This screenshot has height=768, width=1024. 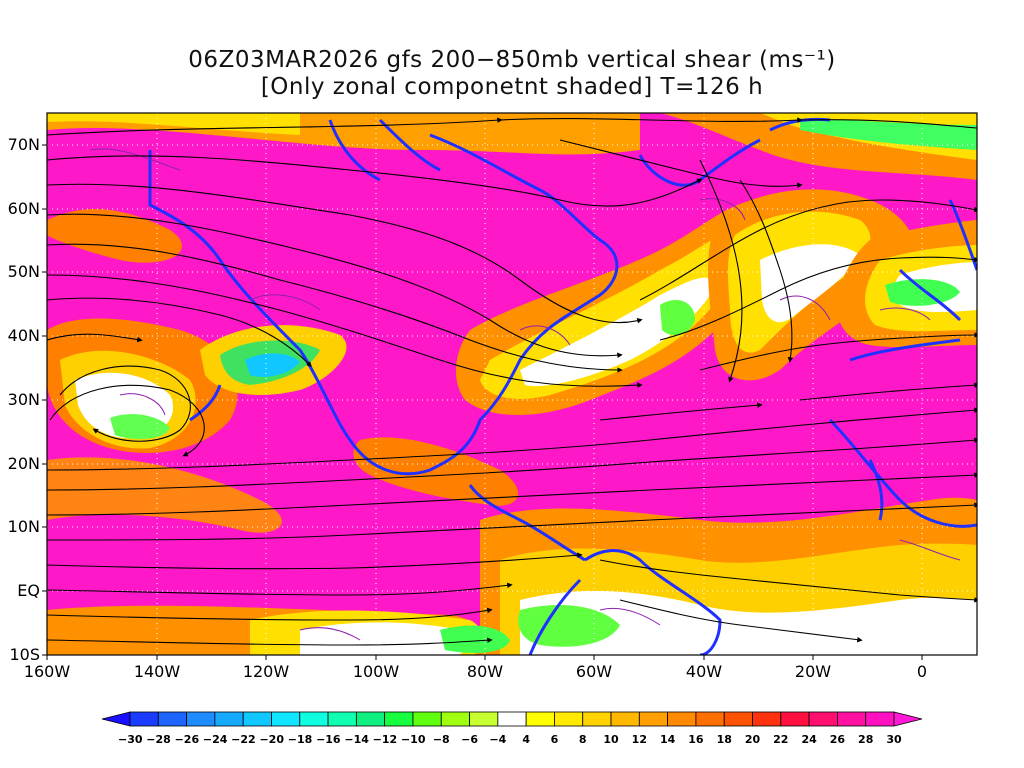 What do you see at coordinates (582, 739) in the screenshot?
I see `colorbar-tick-label: 8` at bounding box center [582, 739].